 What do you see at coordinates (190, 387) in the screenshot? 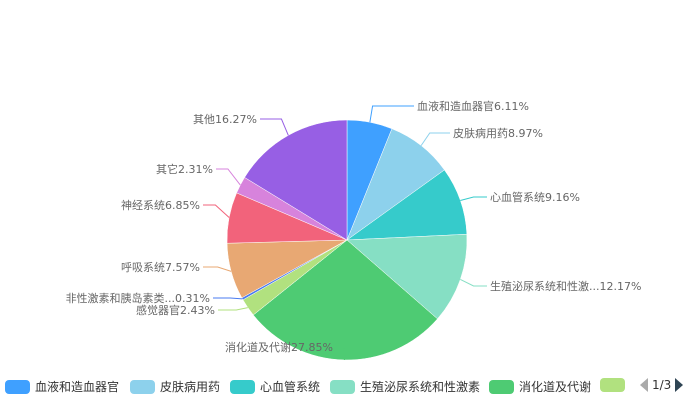
I see `legend-label: 皮肤病用药` at bounding box center [190, 387].